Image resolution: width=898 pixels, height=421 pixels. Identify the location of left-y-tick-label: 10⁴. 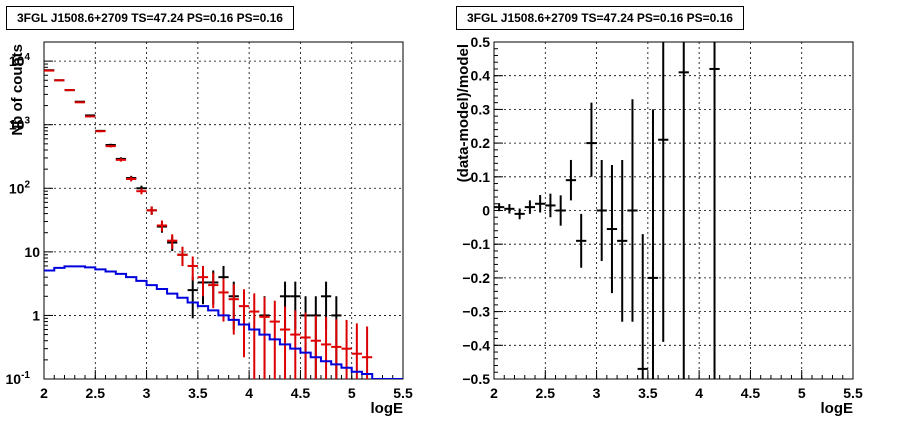
(20, 60).